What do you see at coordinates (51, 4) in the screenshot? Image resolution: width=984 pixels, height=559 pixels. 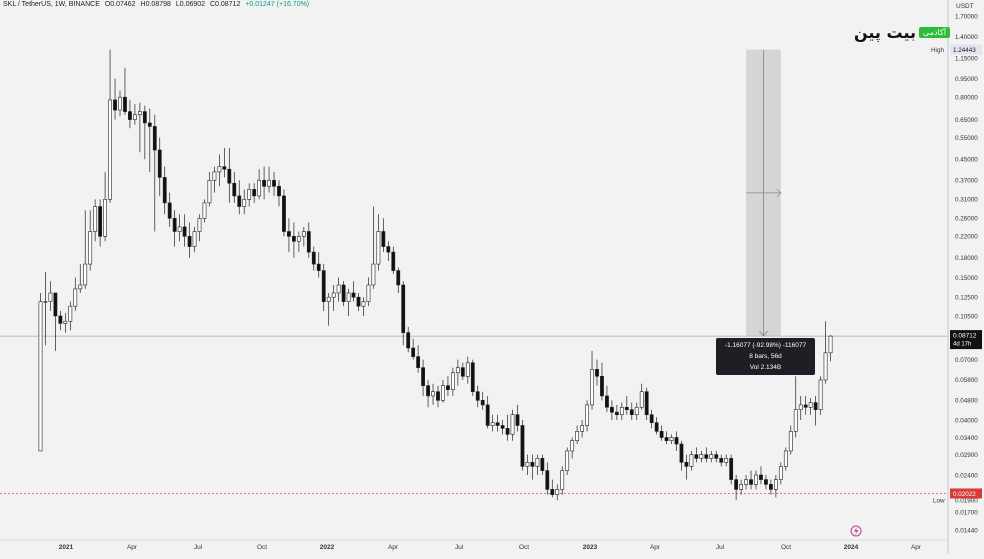 I see `symbol-label: SKL / TetherUS, 1W, BINANCE` at bounding box center [51, 4].